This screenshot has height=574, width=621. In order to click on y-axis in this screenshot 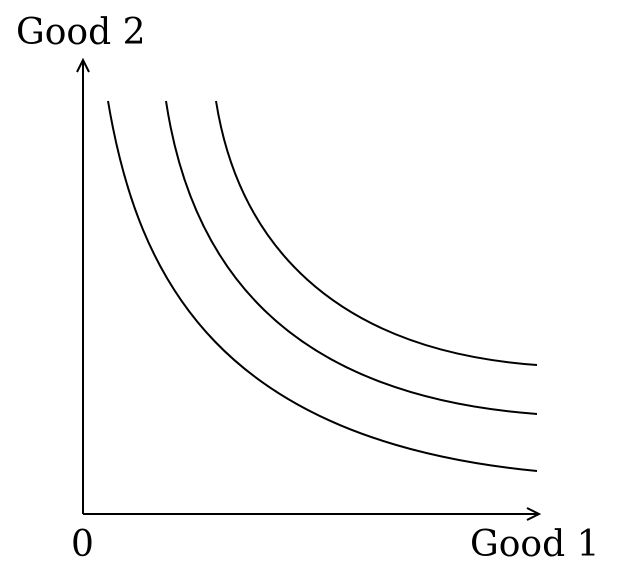, I will do `click(83, 285)`.